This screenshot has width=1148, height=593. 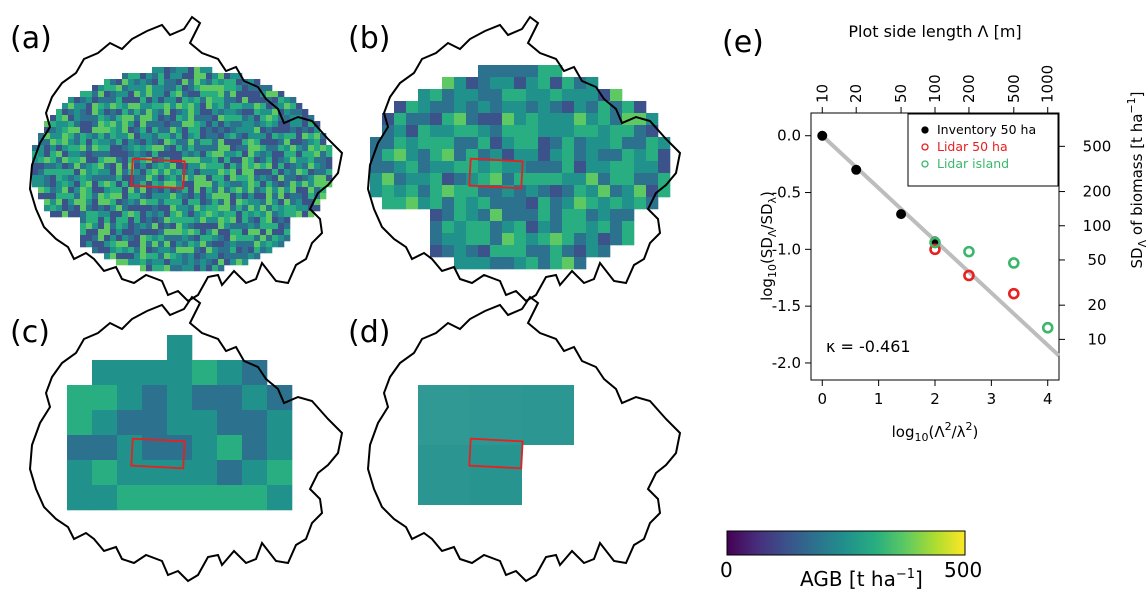 What do you see at coordinates (934, 31) in the screenshot?
I see `top-axis-title: Plot side length Λ [m]` at bounding box center [934, 31].